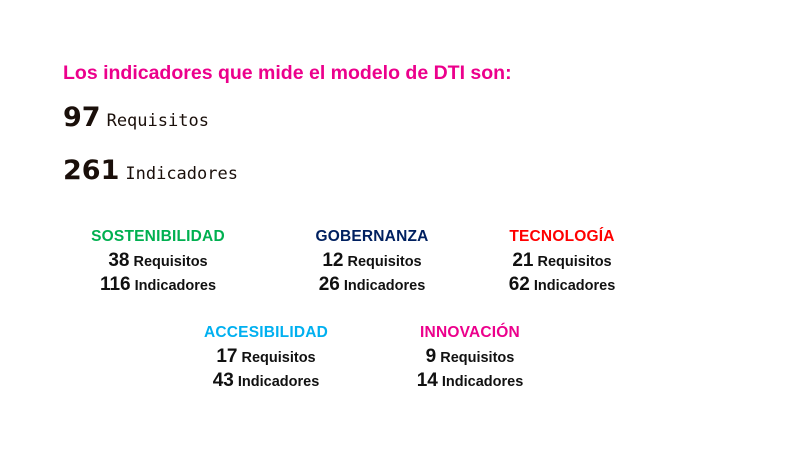 The width and height of the screenshot is (800, 450). Describe the element at coordinates (427, 380) in the screenshot. I see `indicadores-count: 14` at that location.